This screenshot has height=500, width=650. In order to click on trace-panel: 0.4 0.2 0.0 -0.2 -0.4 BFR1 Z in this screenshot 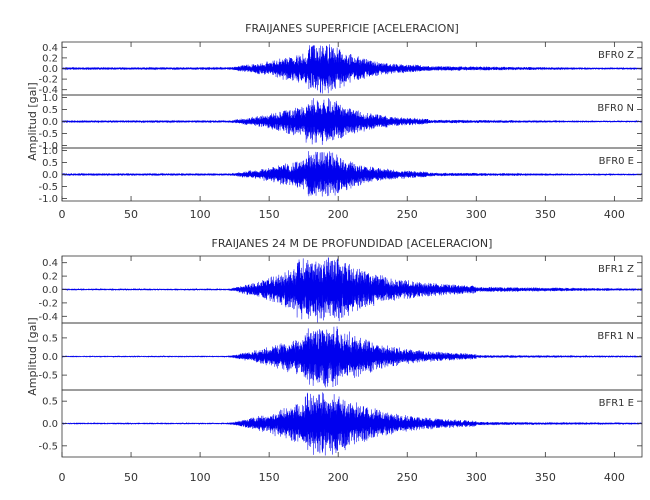, I will do `click(340, 289)`.